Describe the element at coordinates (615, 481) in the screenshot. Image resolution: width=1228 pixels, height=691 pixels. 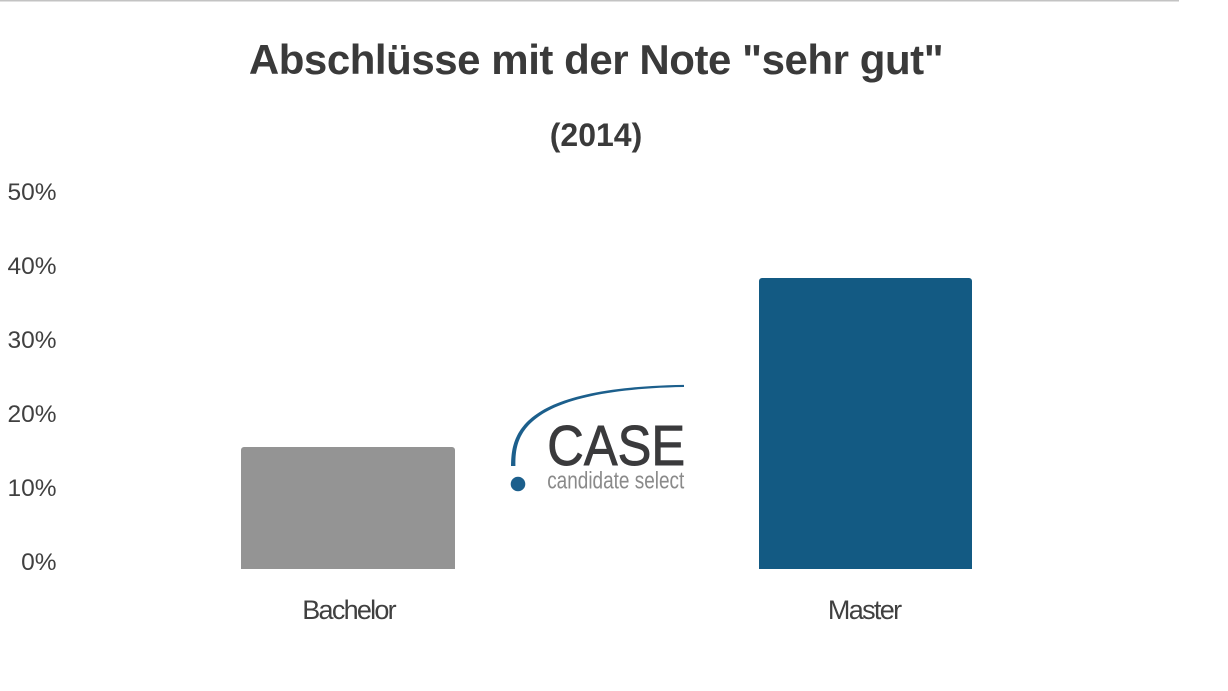
I see `svg-text: candidate select` at that location.